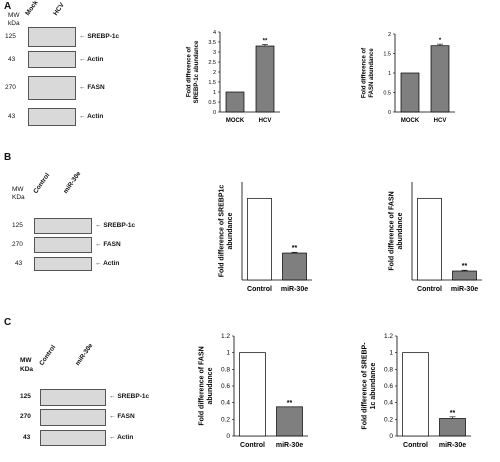 The height and width of the screenshot is (462, 500). I want to click on y-tick-label: 0.2, so click(388, 419).